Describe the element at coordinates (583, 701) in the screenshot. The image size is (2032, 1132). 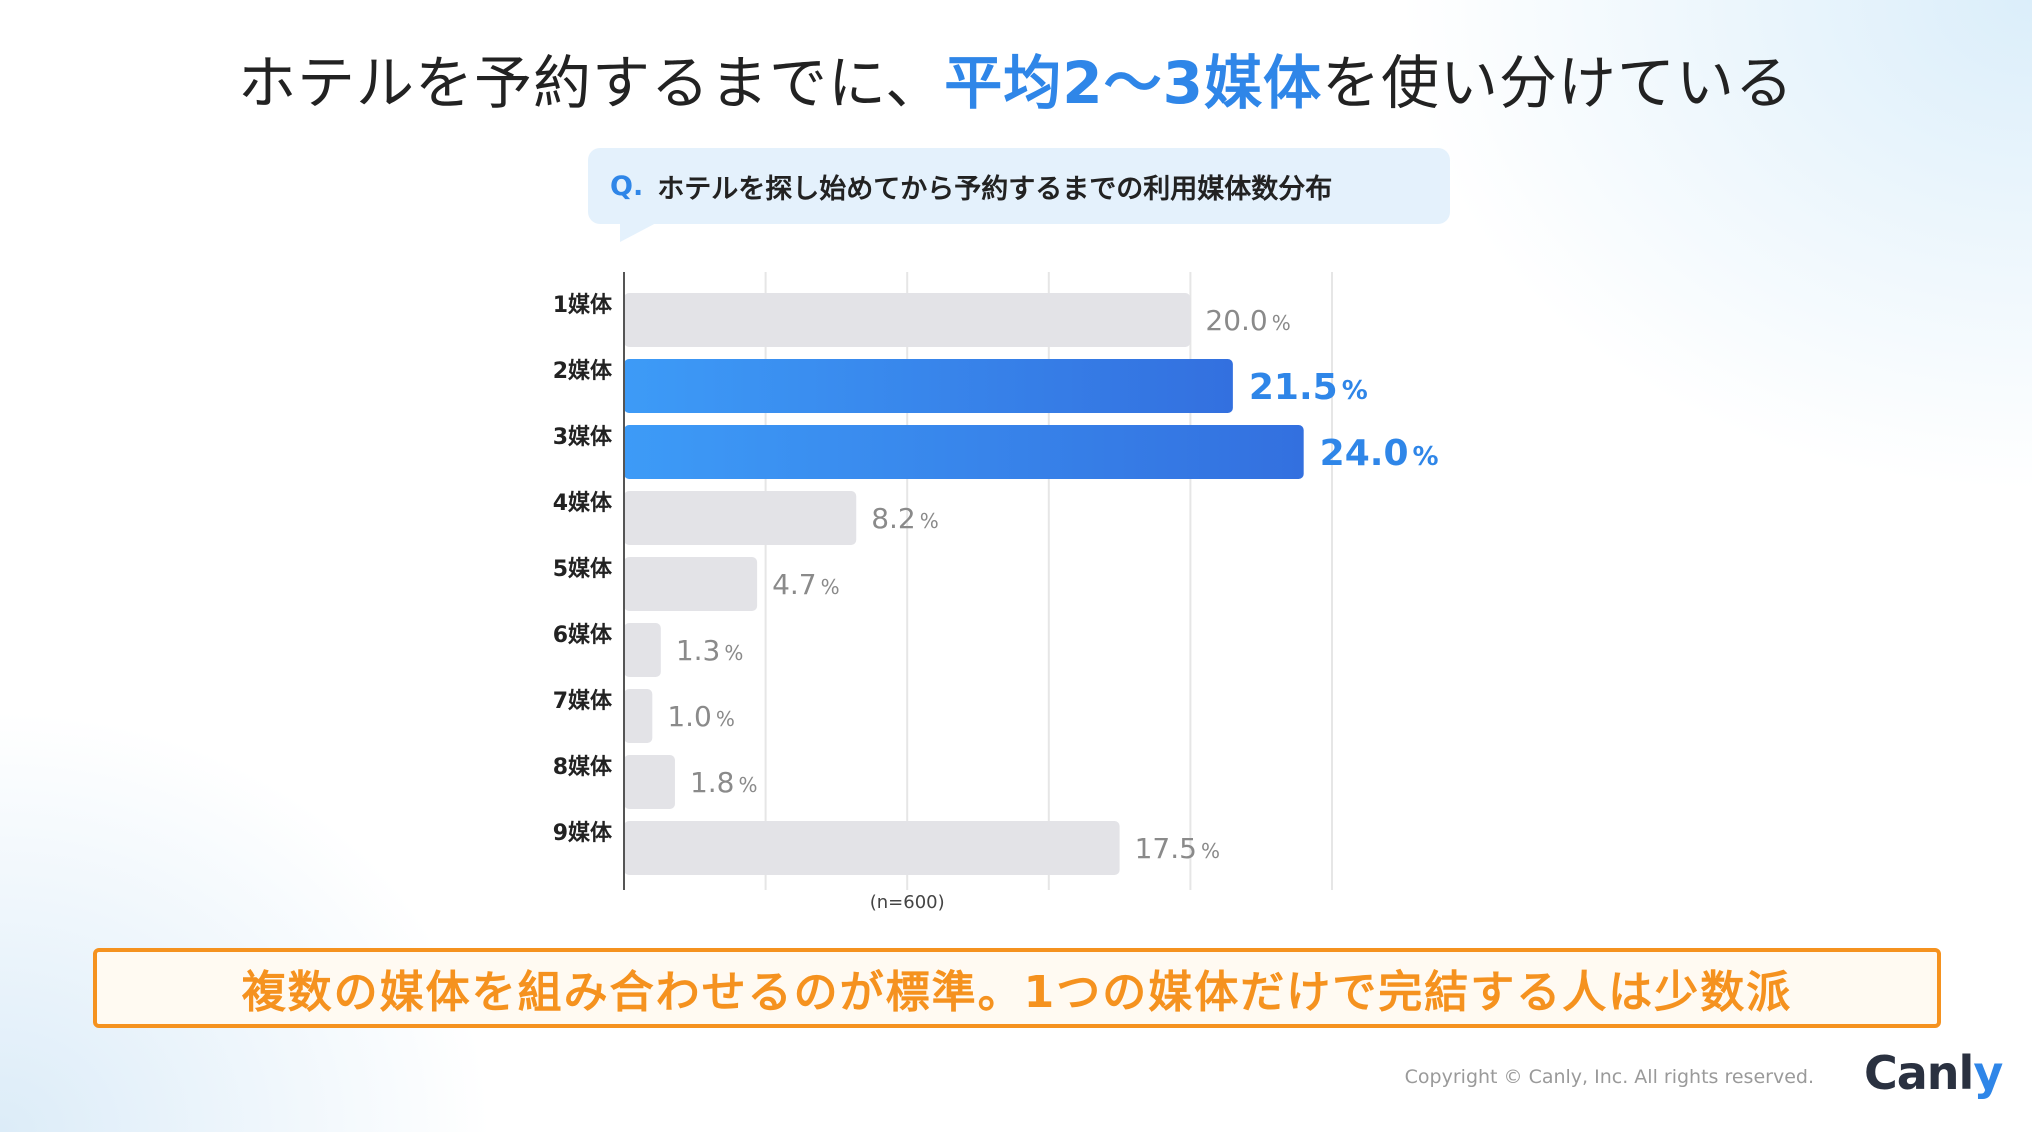
I see `category-label: 7媒体` at that location.